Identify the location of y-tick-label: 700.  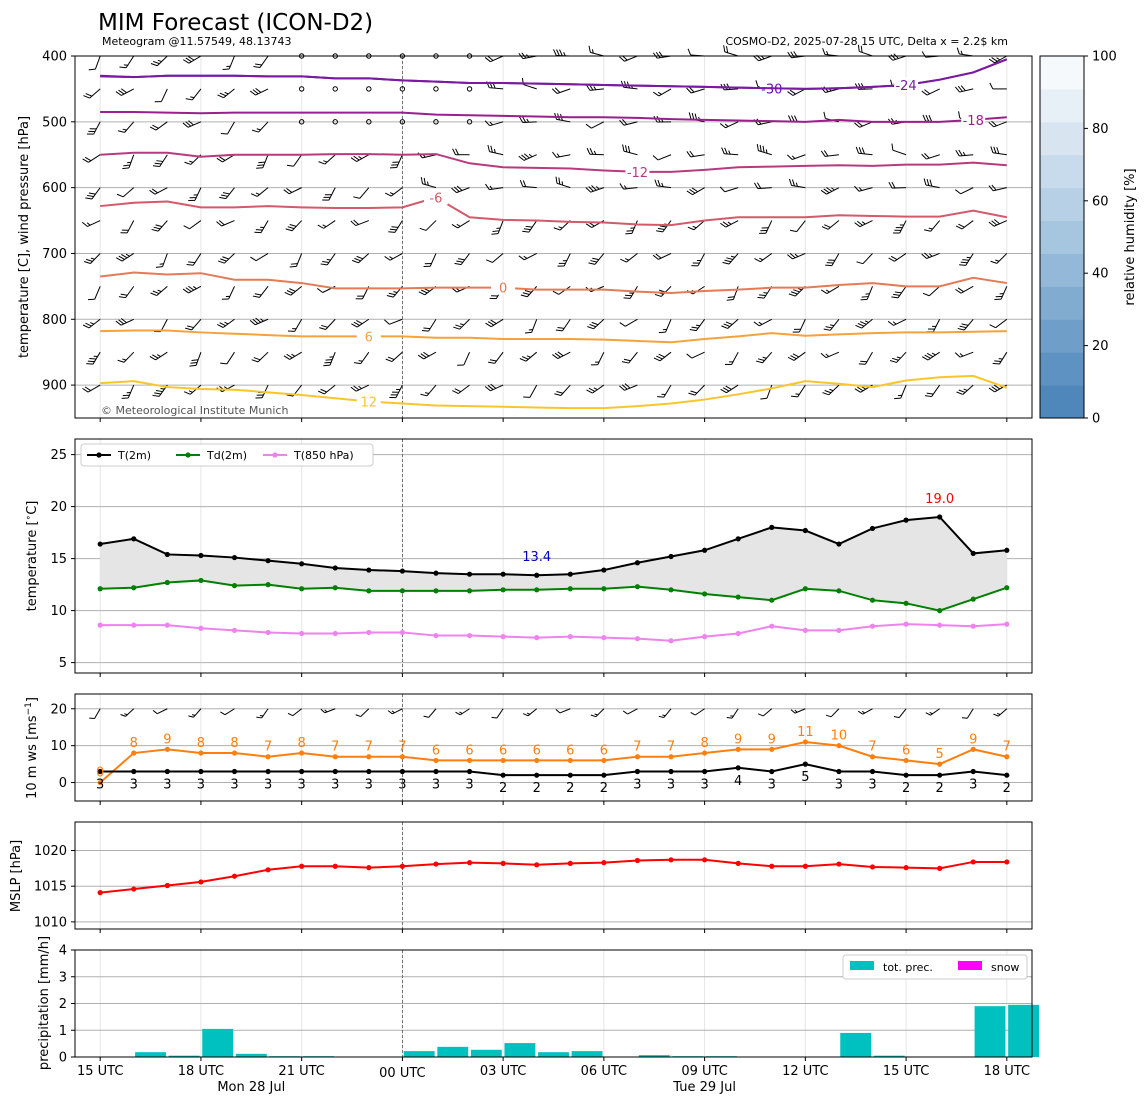
(54, 254).